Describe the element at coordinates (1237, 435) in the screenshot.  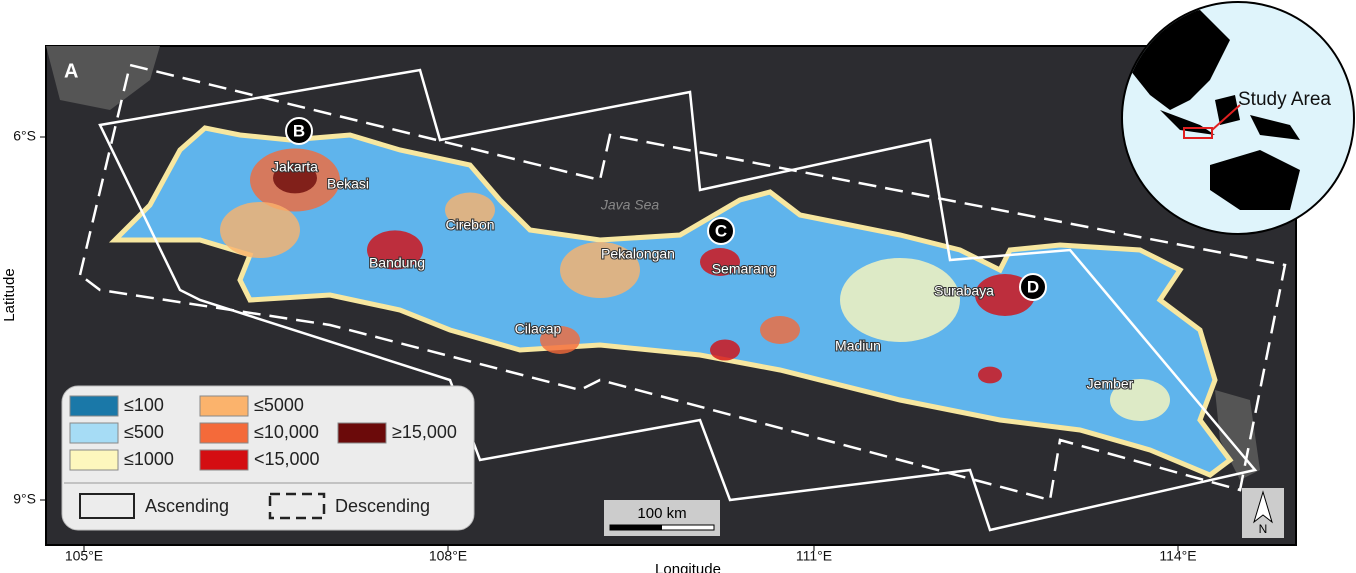
I see `bali` at that location.